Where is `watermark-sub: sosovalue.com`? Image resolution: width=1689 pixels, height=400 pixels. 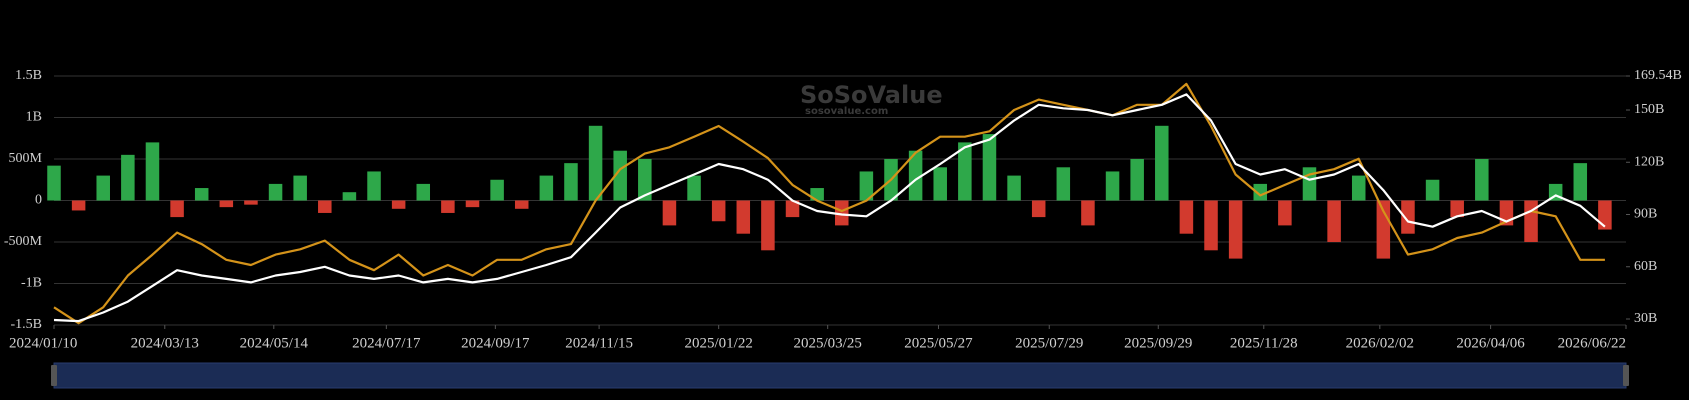
watermark-sub: sosovalue.com is located at coordinates (846, 111).